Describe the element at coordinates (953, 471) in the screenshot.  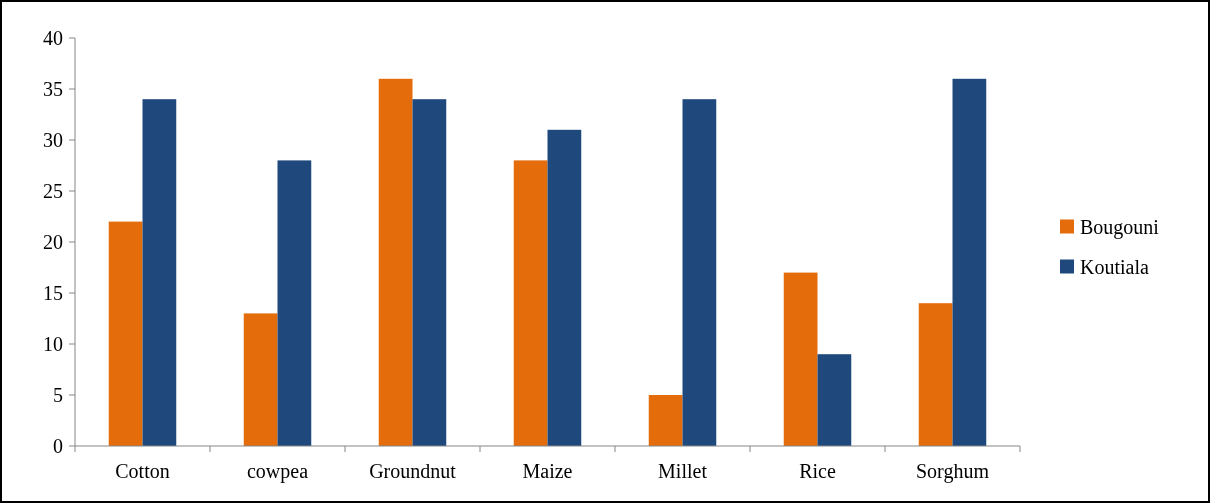
I see `x-tick-label: Sorghum` at that location.